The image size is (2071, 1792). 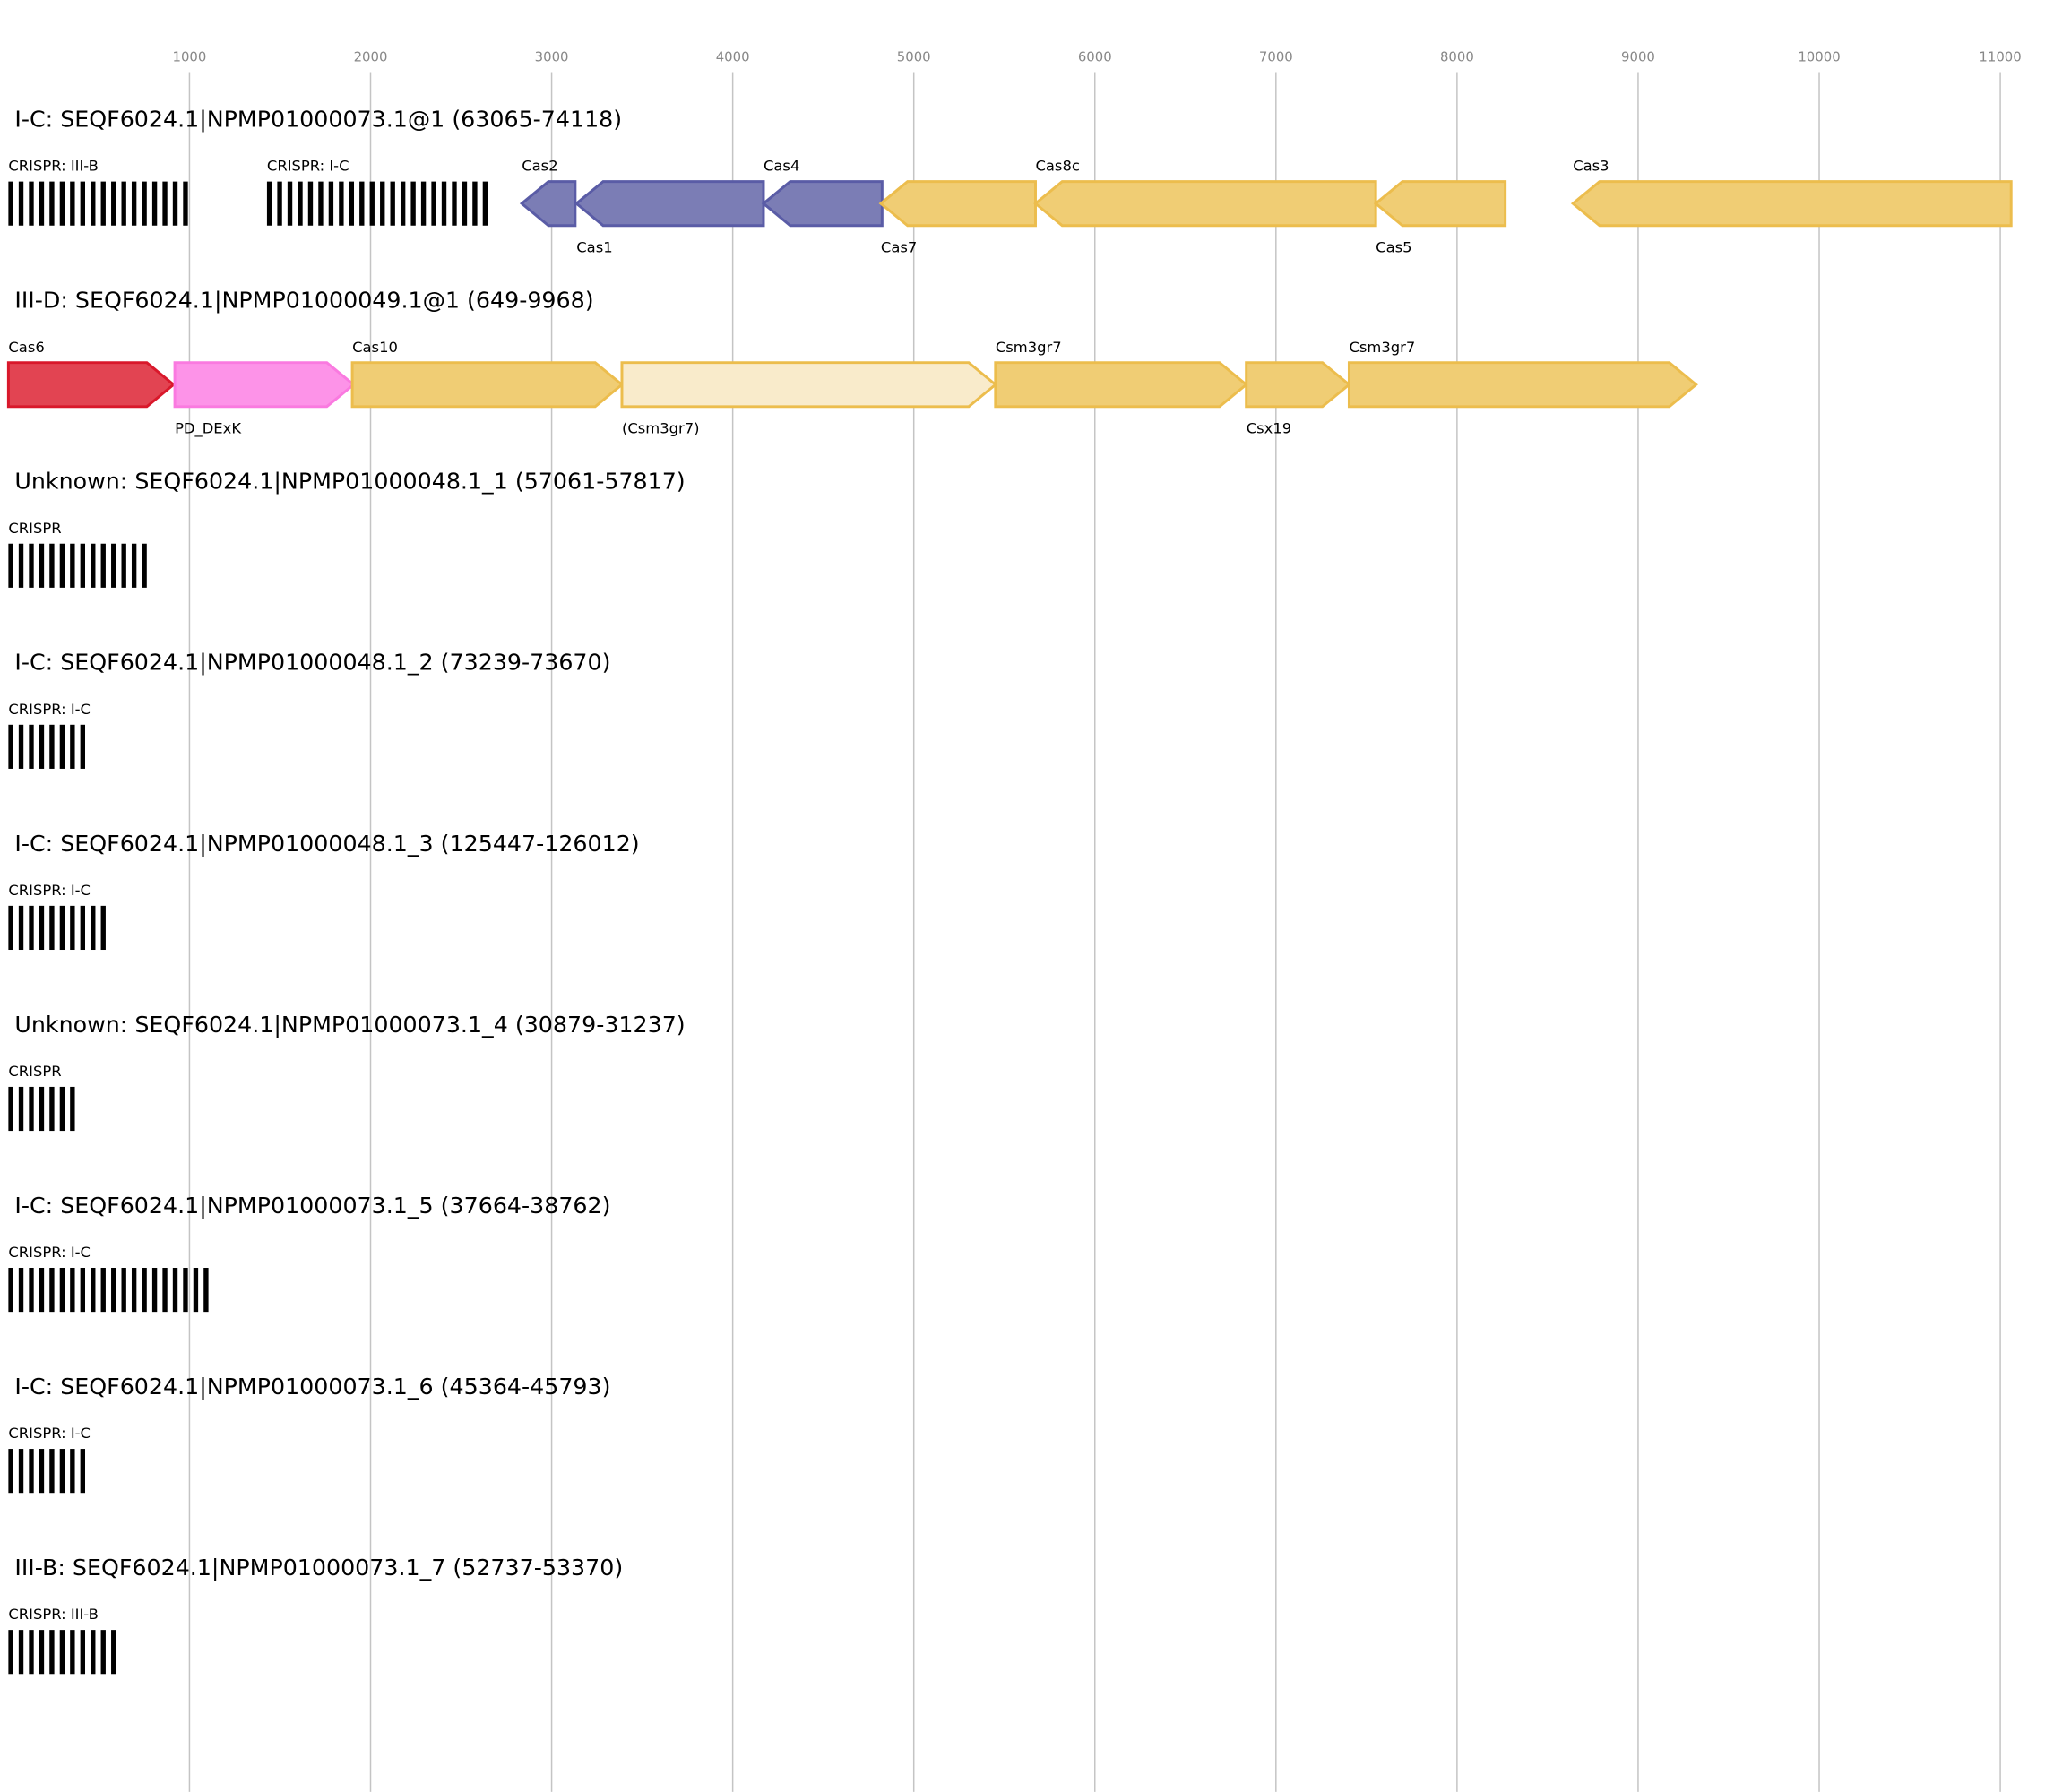 I want to click on gene-cas8c: Cas8c, so click(x=1205, y=193).